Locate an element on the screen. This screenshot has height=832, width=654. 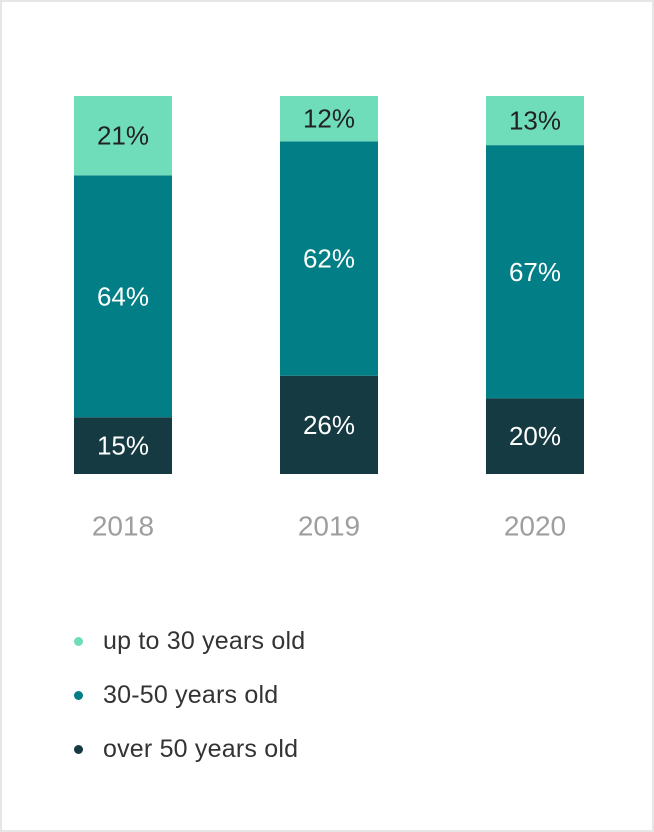
data-label-2020-2: 13% is located at coordinates (535, 121).